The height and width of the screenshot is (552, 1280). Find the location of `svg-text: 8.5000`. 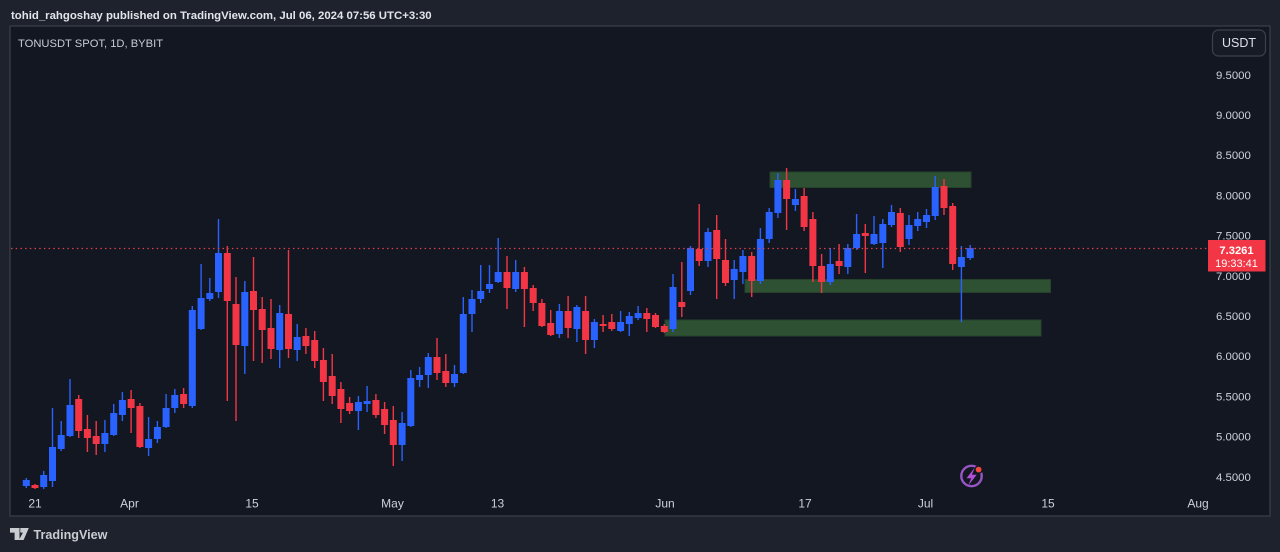

svg-text: 8.5000 is located at coordinates (1233, 156).